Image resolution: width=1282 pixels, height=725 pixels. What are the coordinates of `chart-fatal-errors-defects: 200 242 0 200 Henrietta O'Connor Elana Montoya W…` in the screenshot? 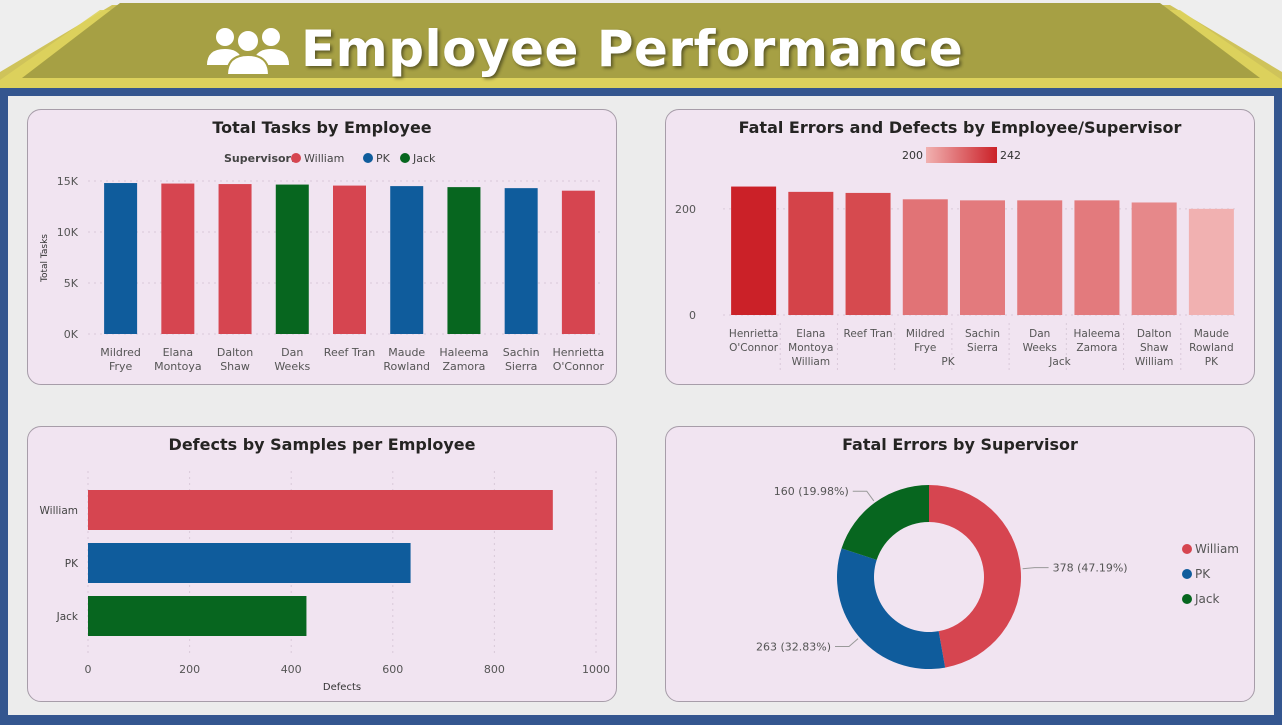 It's located at (956, 259).